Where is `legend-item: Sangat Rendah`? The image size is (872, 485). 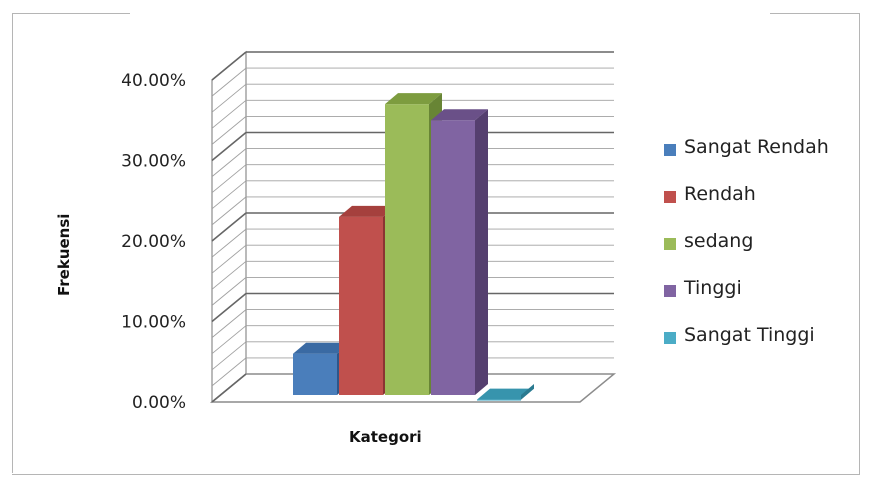
legend-item: Sangat Rendah is located at coordinates (764, 157).